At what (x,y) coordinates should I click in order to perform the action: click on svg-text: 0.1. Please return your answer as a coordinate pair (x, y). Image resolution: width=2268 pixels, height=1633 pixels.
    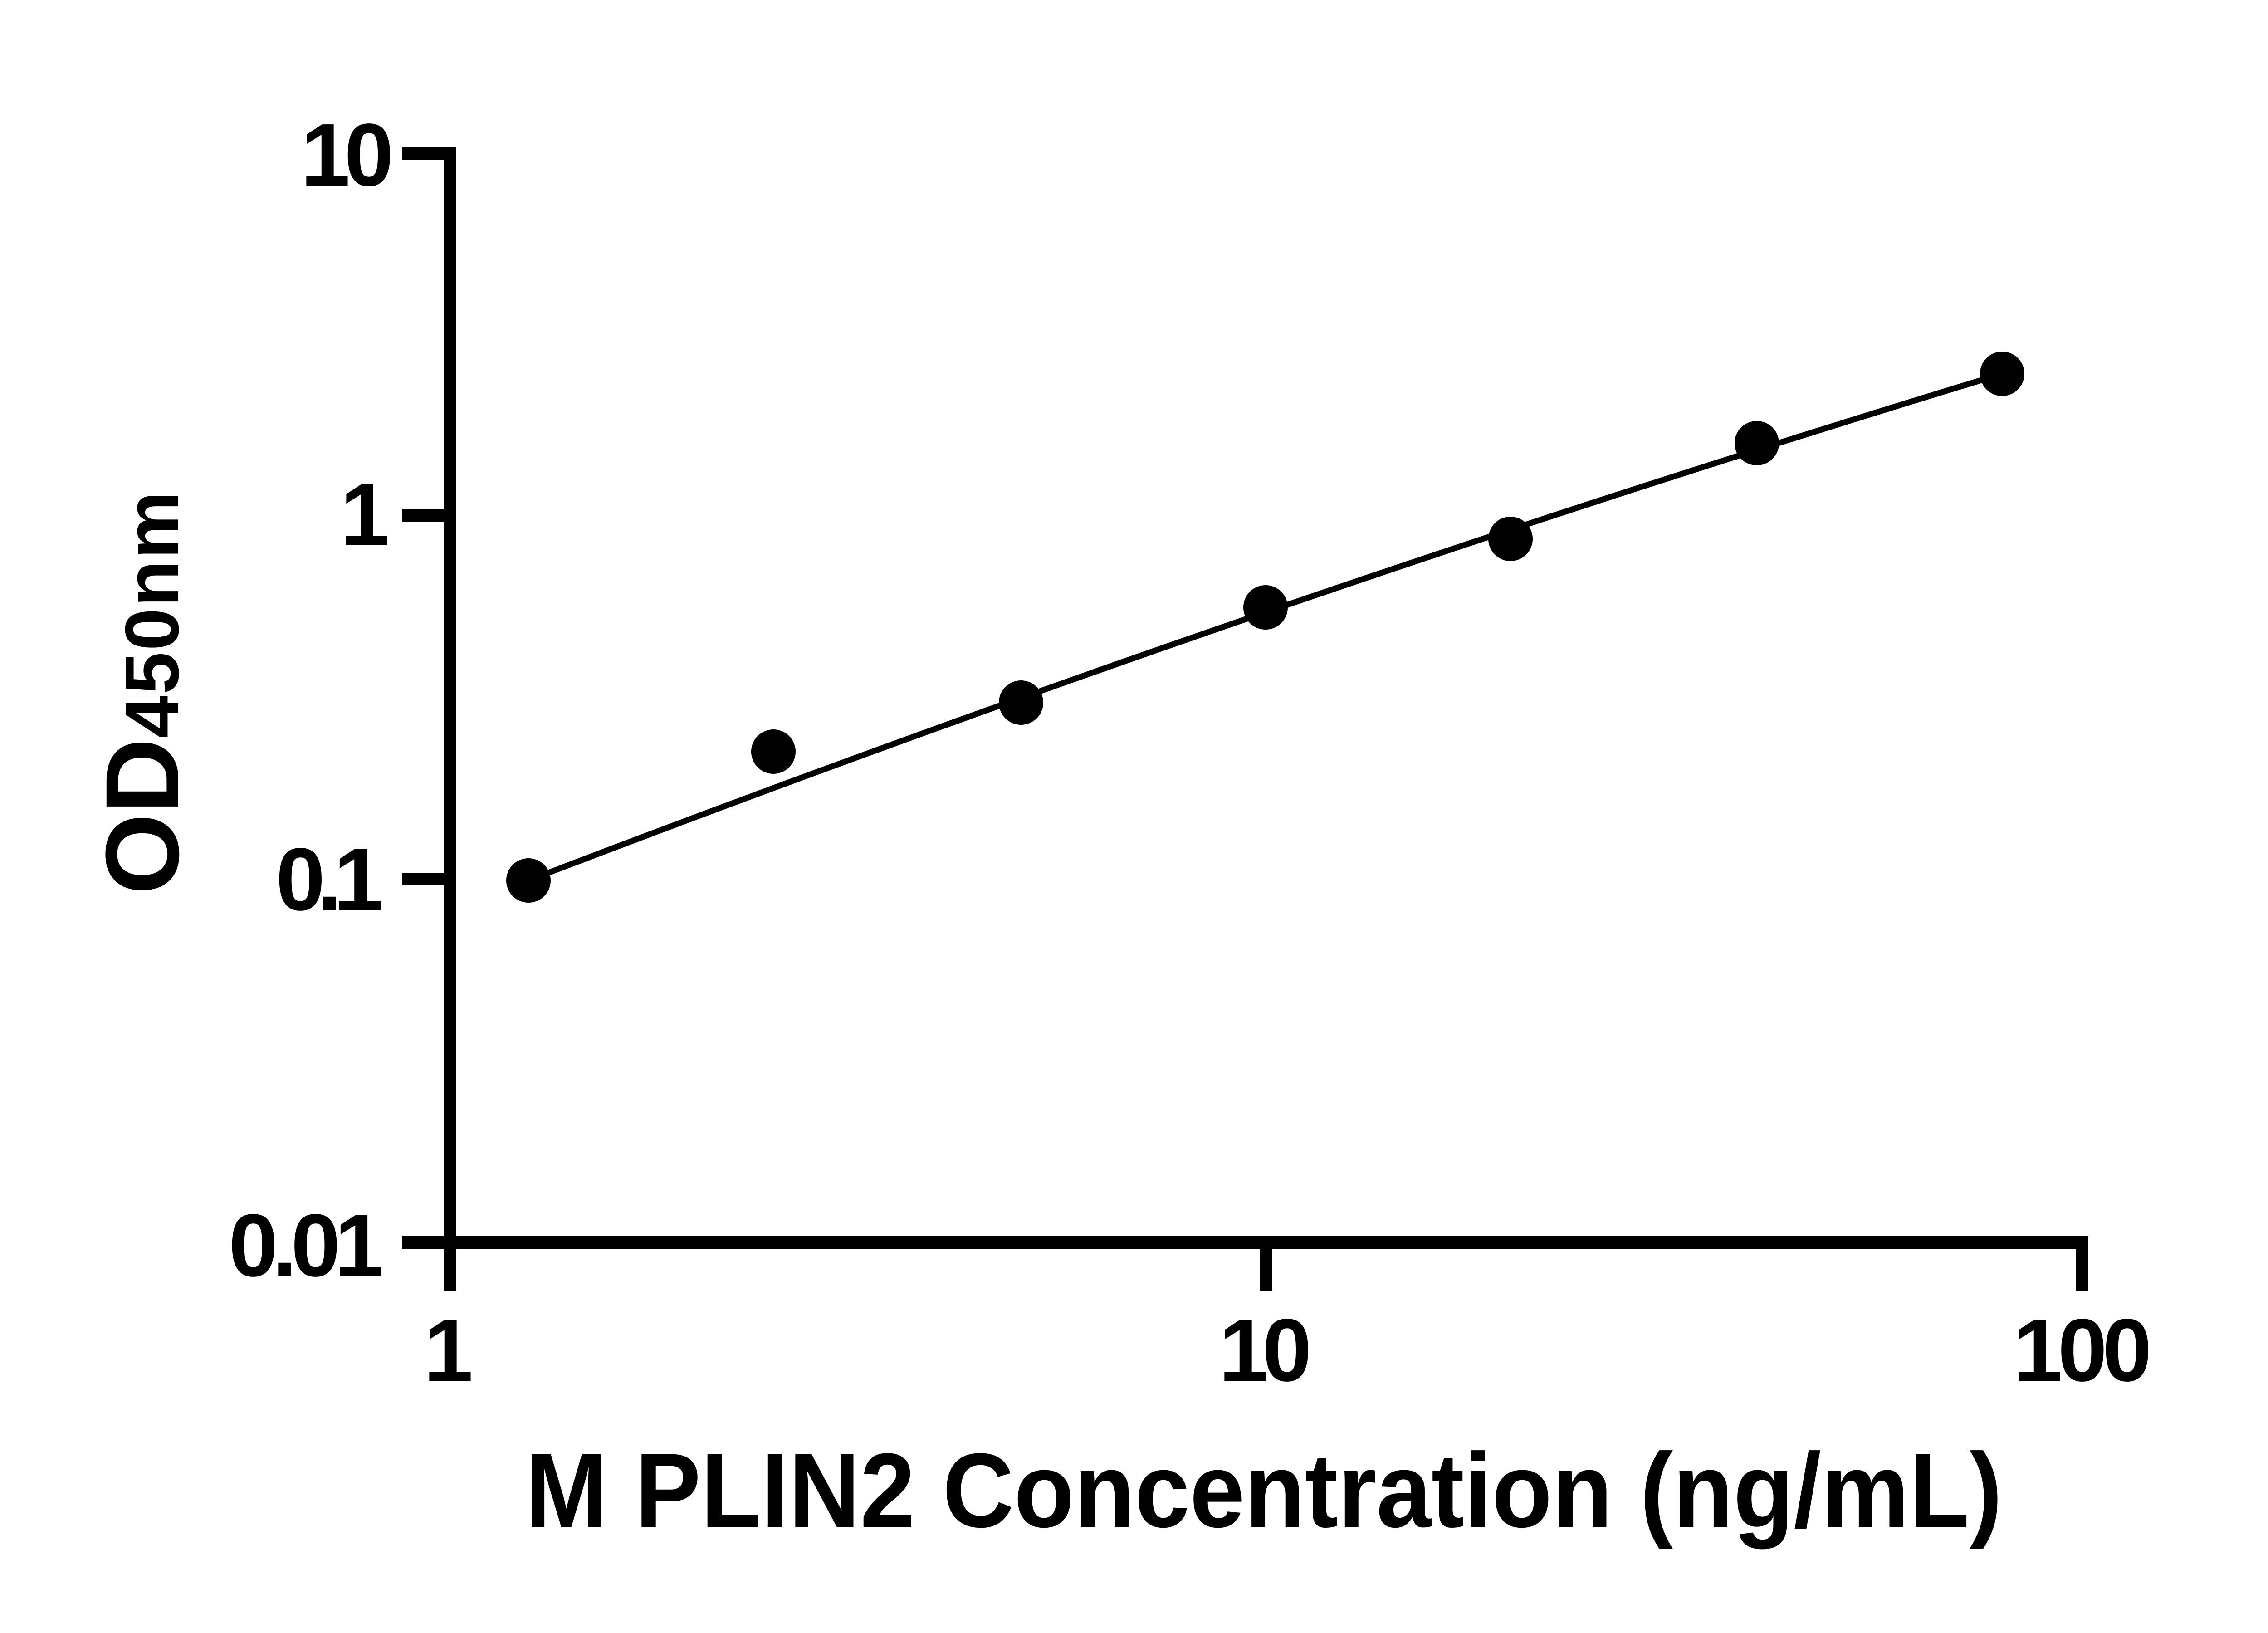
    Looking at the image, I should click on (329, 879).